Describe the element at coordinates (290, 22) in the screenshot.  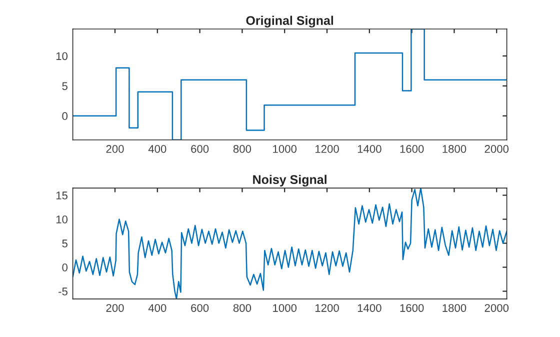
I see `chart-title: Original Signal` at that location.